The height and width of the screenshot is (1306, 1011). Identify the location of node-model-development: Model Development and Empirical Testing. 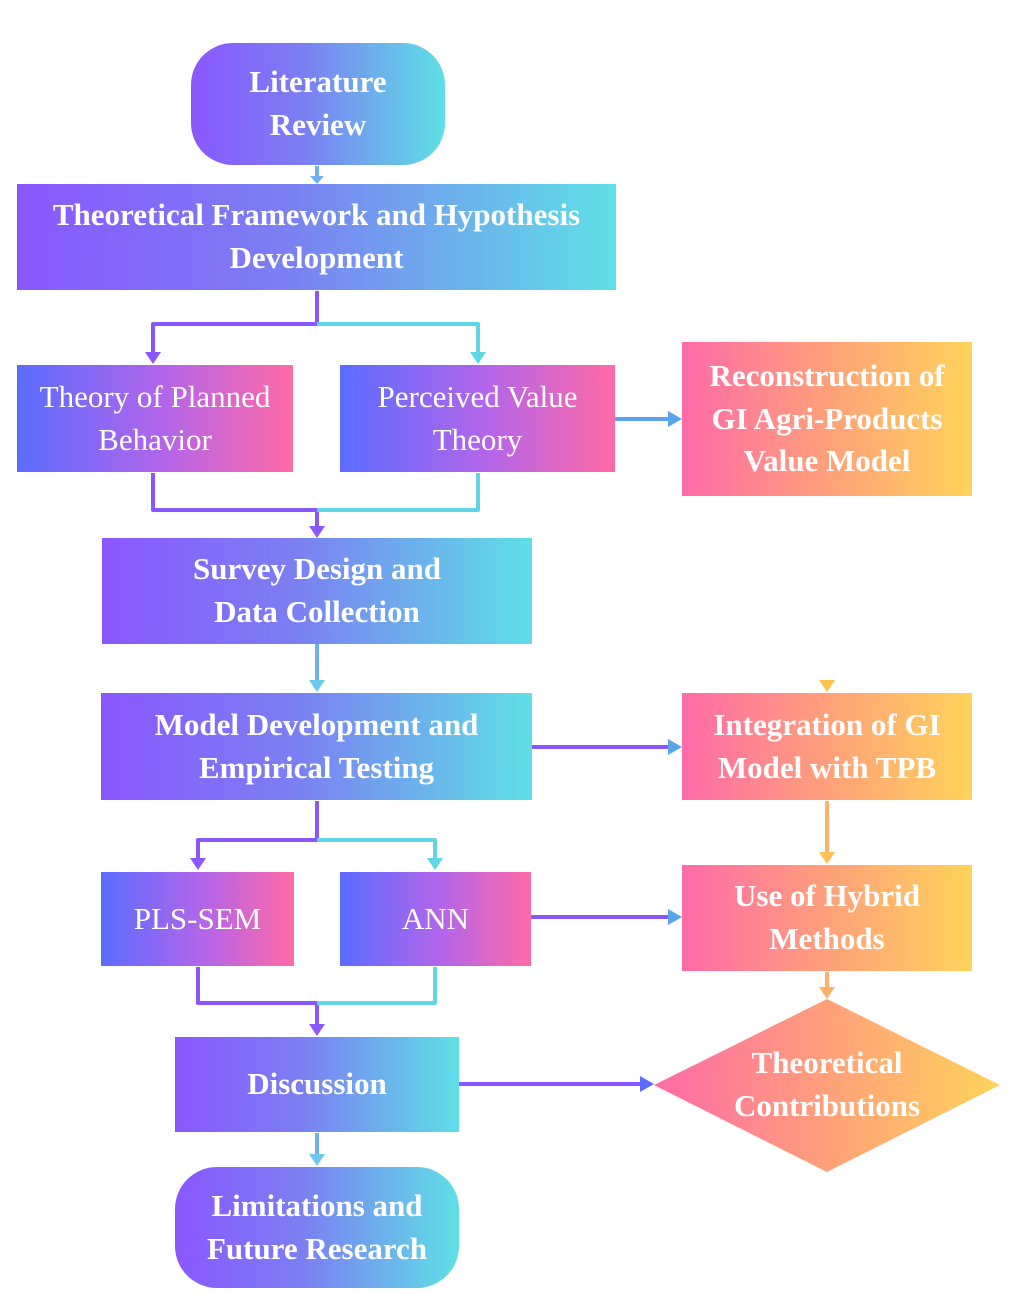
(316, 746).